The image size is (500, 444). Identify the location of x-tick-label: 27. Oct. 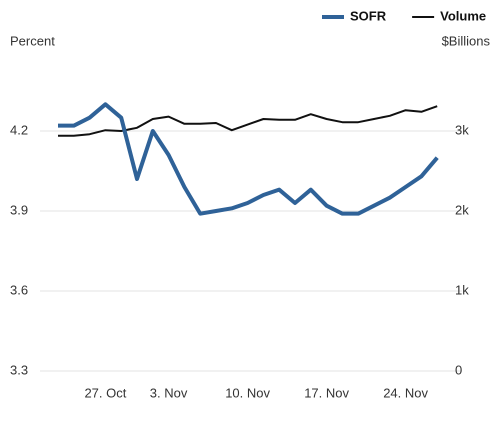
(105, 392).